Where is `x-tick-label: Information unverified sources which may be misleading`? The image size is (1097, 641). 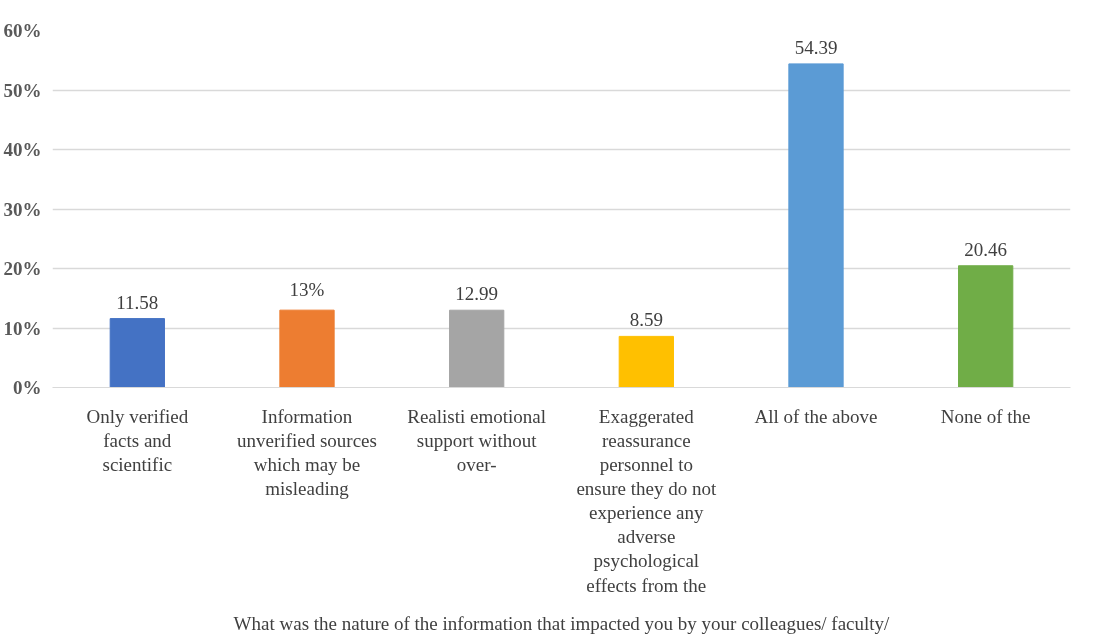 x-tick-label: Information unverified sources which may be misleading is located at coordinates (307, 452).